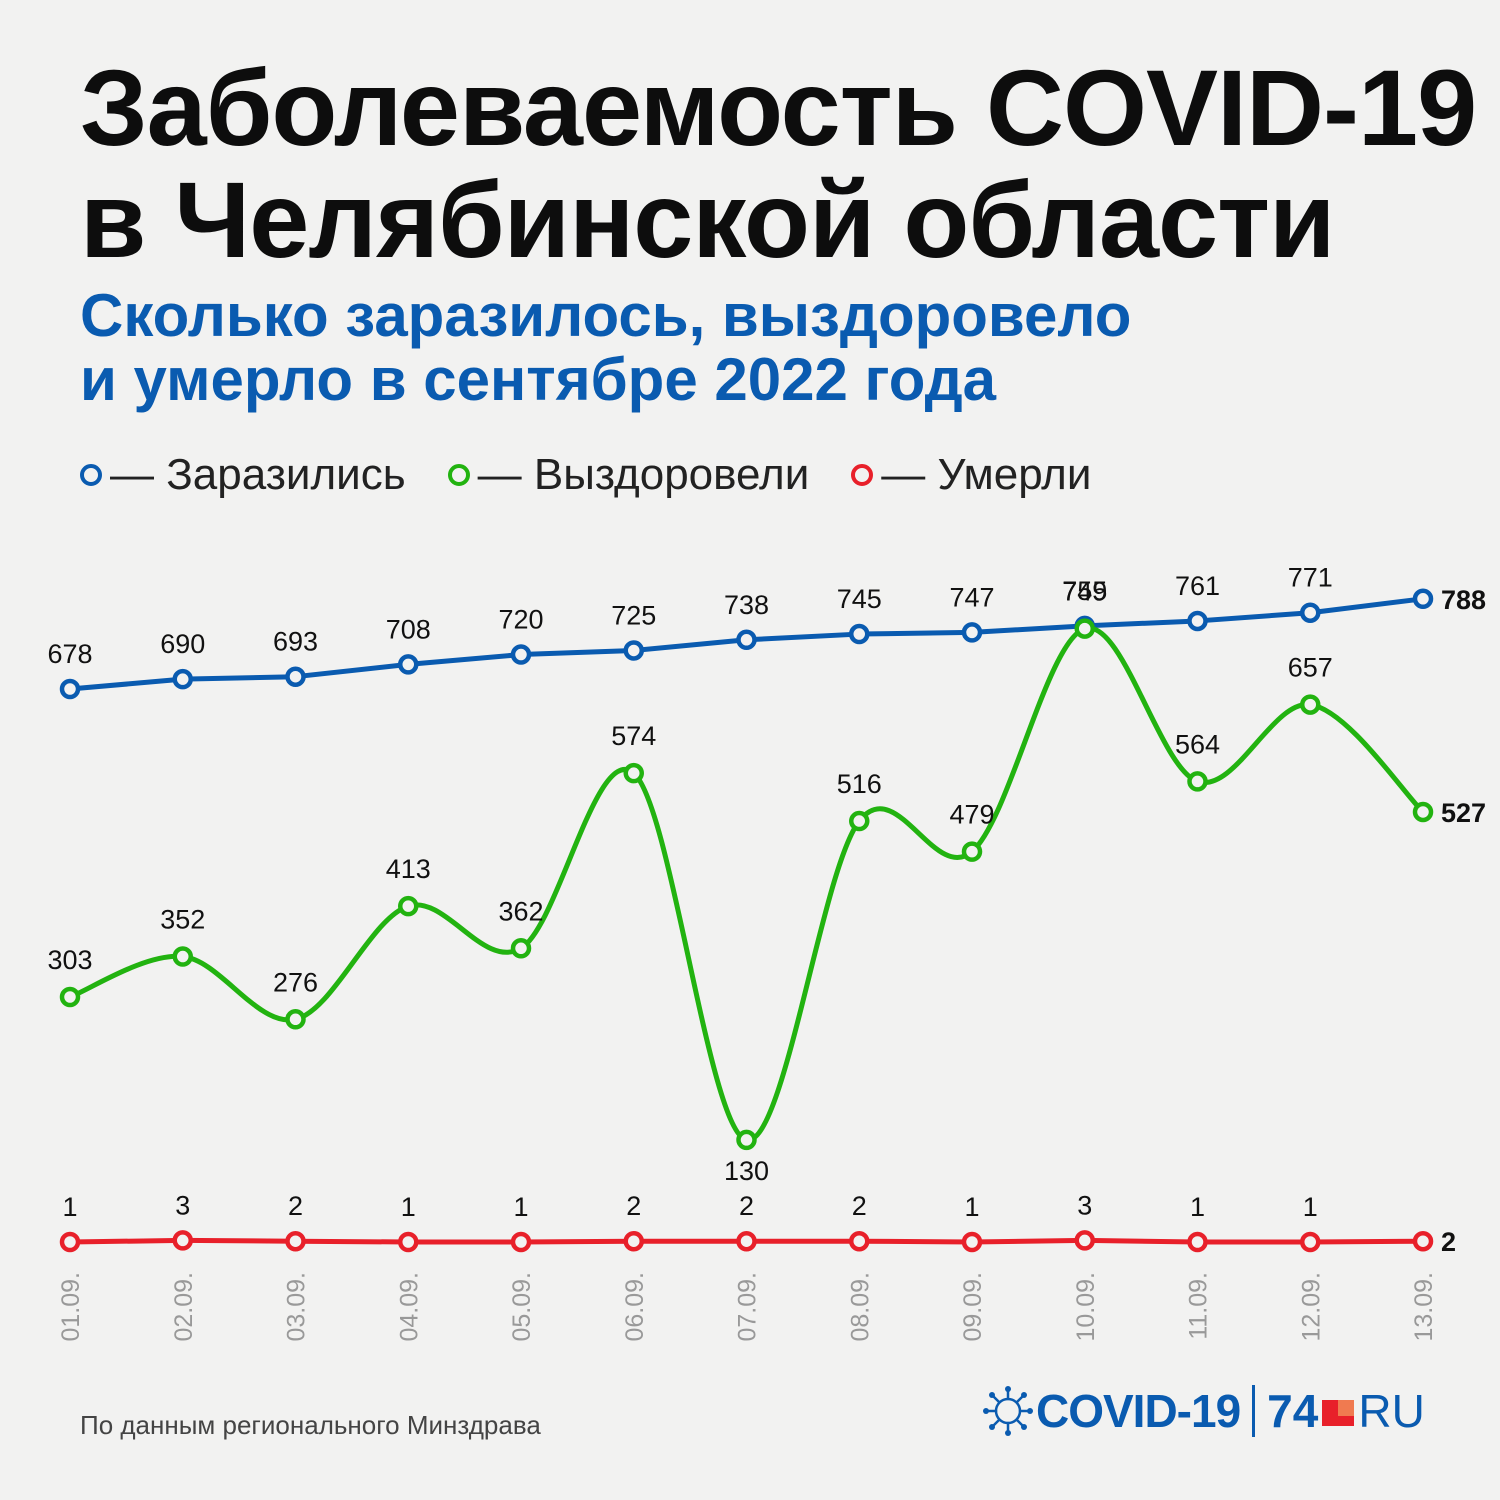 The width and height of the screenshot is (1500, 1500). I want to click on legend-marker-died, so click(862, 475).